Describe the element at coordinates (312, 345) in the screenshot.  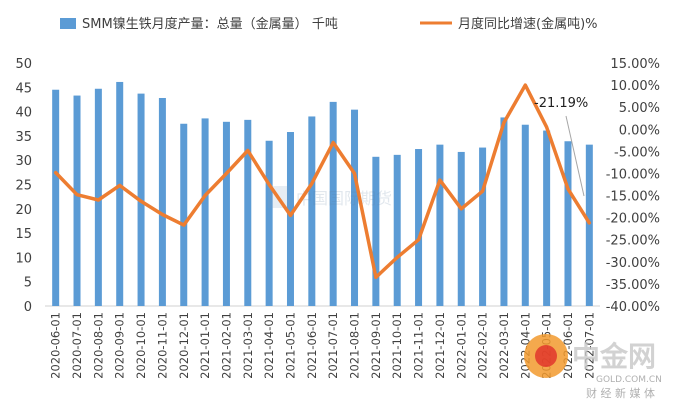
I see `x-tick-label: 2021-06-01` at that location.